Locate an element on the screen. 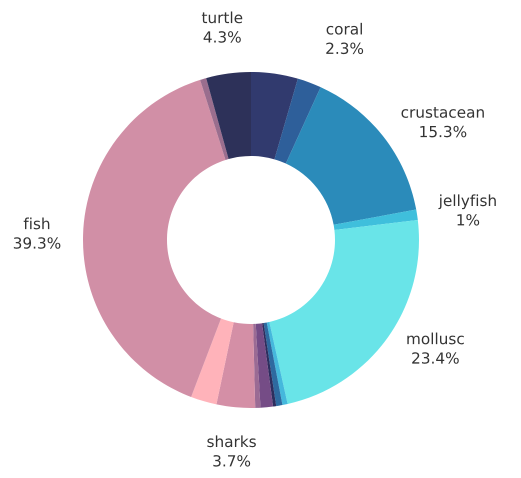 The height and width of the screenshot is (478, 521). slice-label: coral is located at coordinates (344, 28).